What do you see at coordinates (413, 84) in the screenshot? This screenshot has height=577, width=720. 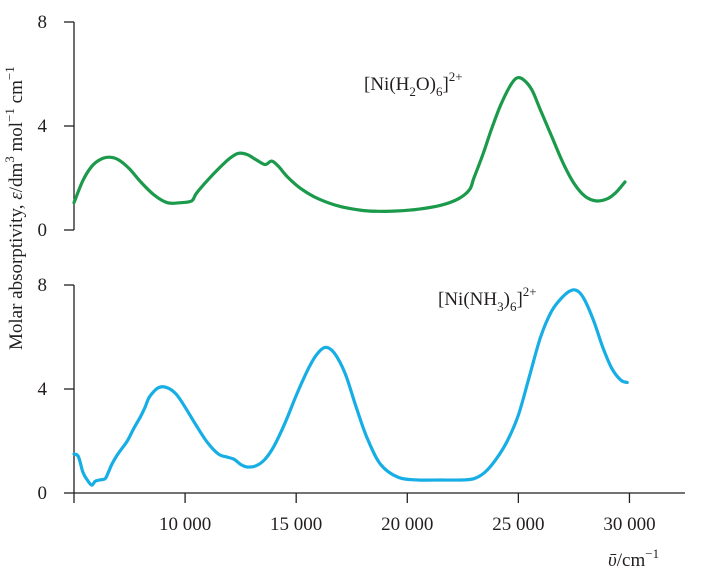 I see `series-label-ni-h2o: [Ni(H2O)6]2+` at bounding box center [413, 84].